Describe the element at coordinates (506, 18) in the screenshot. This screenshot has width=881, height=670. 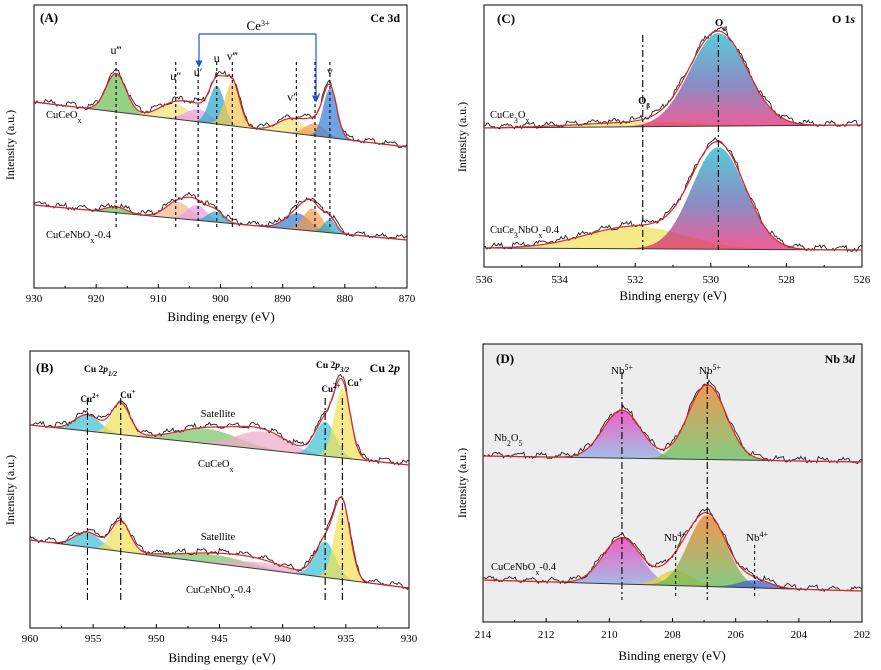
I see `panel-c-tag: (C)` at that location.